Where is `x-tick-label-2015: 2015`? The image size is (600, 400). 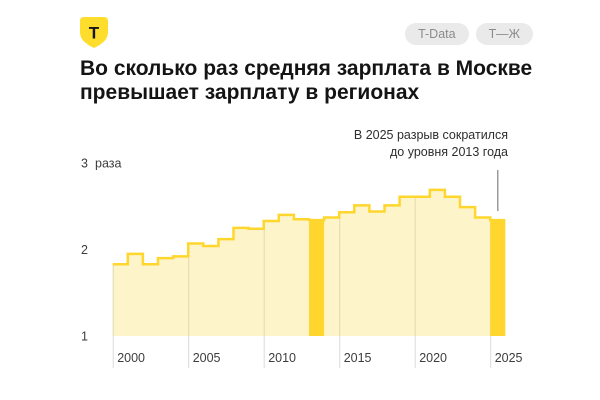
x-tick-label-2015: 2015 is located at coordinates (358, 358).